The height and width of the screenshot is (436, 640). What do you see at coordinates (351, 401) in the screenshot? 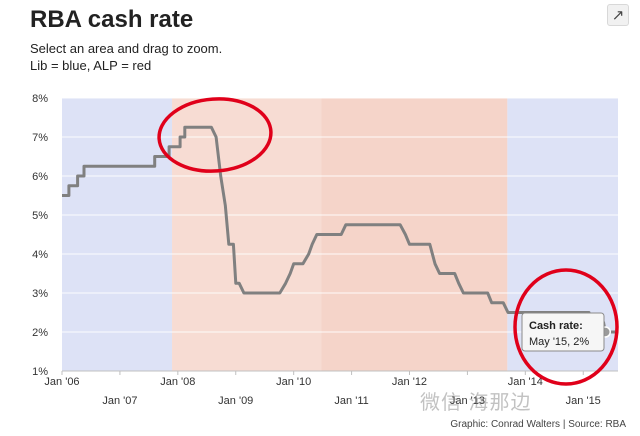
I see `x-tick-label: Jan '11` at bounding box center [351, 401].